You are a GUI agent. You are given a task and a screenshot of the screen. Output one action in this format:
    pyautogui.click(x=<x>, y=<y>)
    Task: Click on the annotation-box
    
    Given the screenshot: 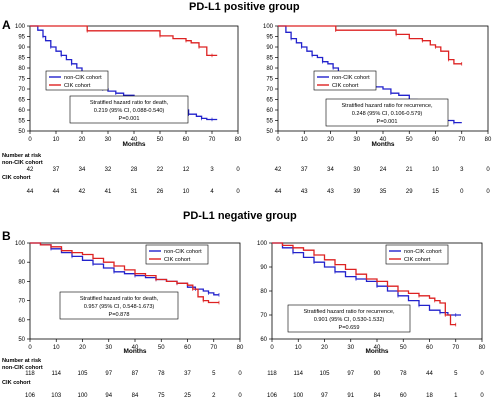 What is the action you would take?
    pyautogui.click(x=129, y=109)
    